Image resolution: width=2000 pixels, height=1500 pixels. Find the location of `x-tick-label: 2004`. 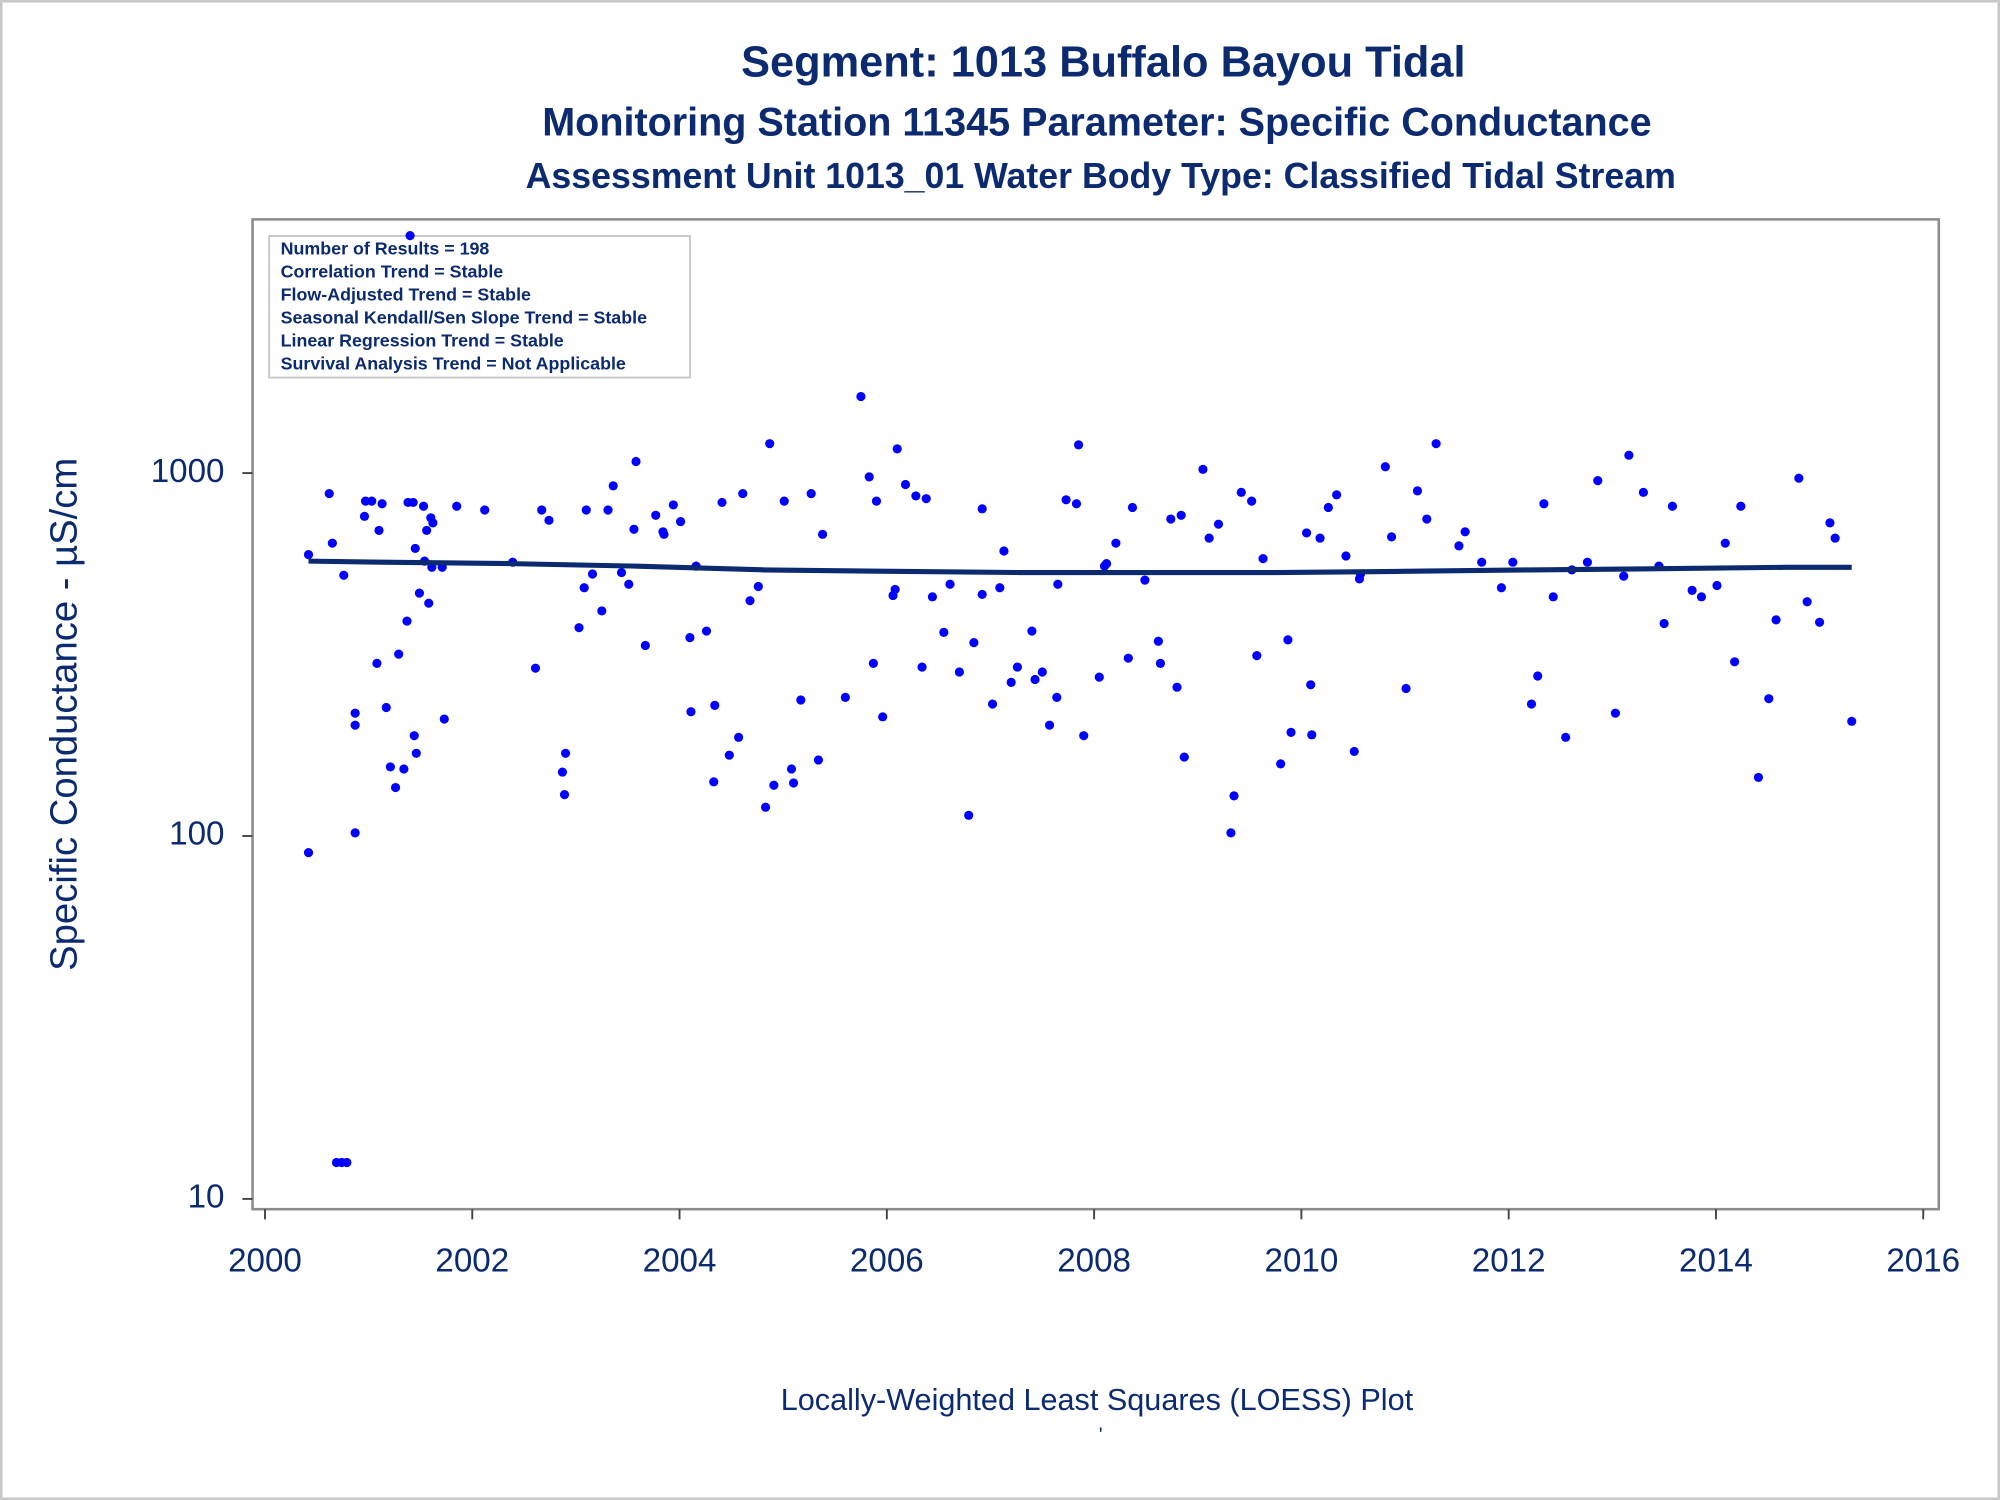

x-tick-label: 2004 is located at coordinates (680, 1261).